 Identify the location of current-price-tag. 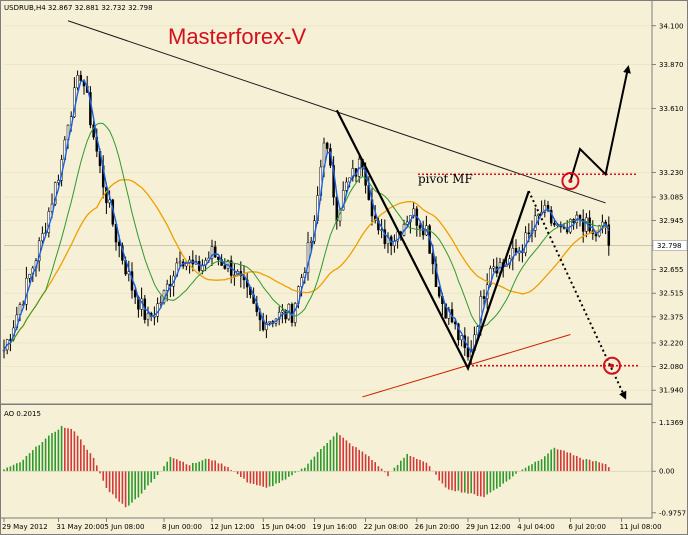
(670, 245).